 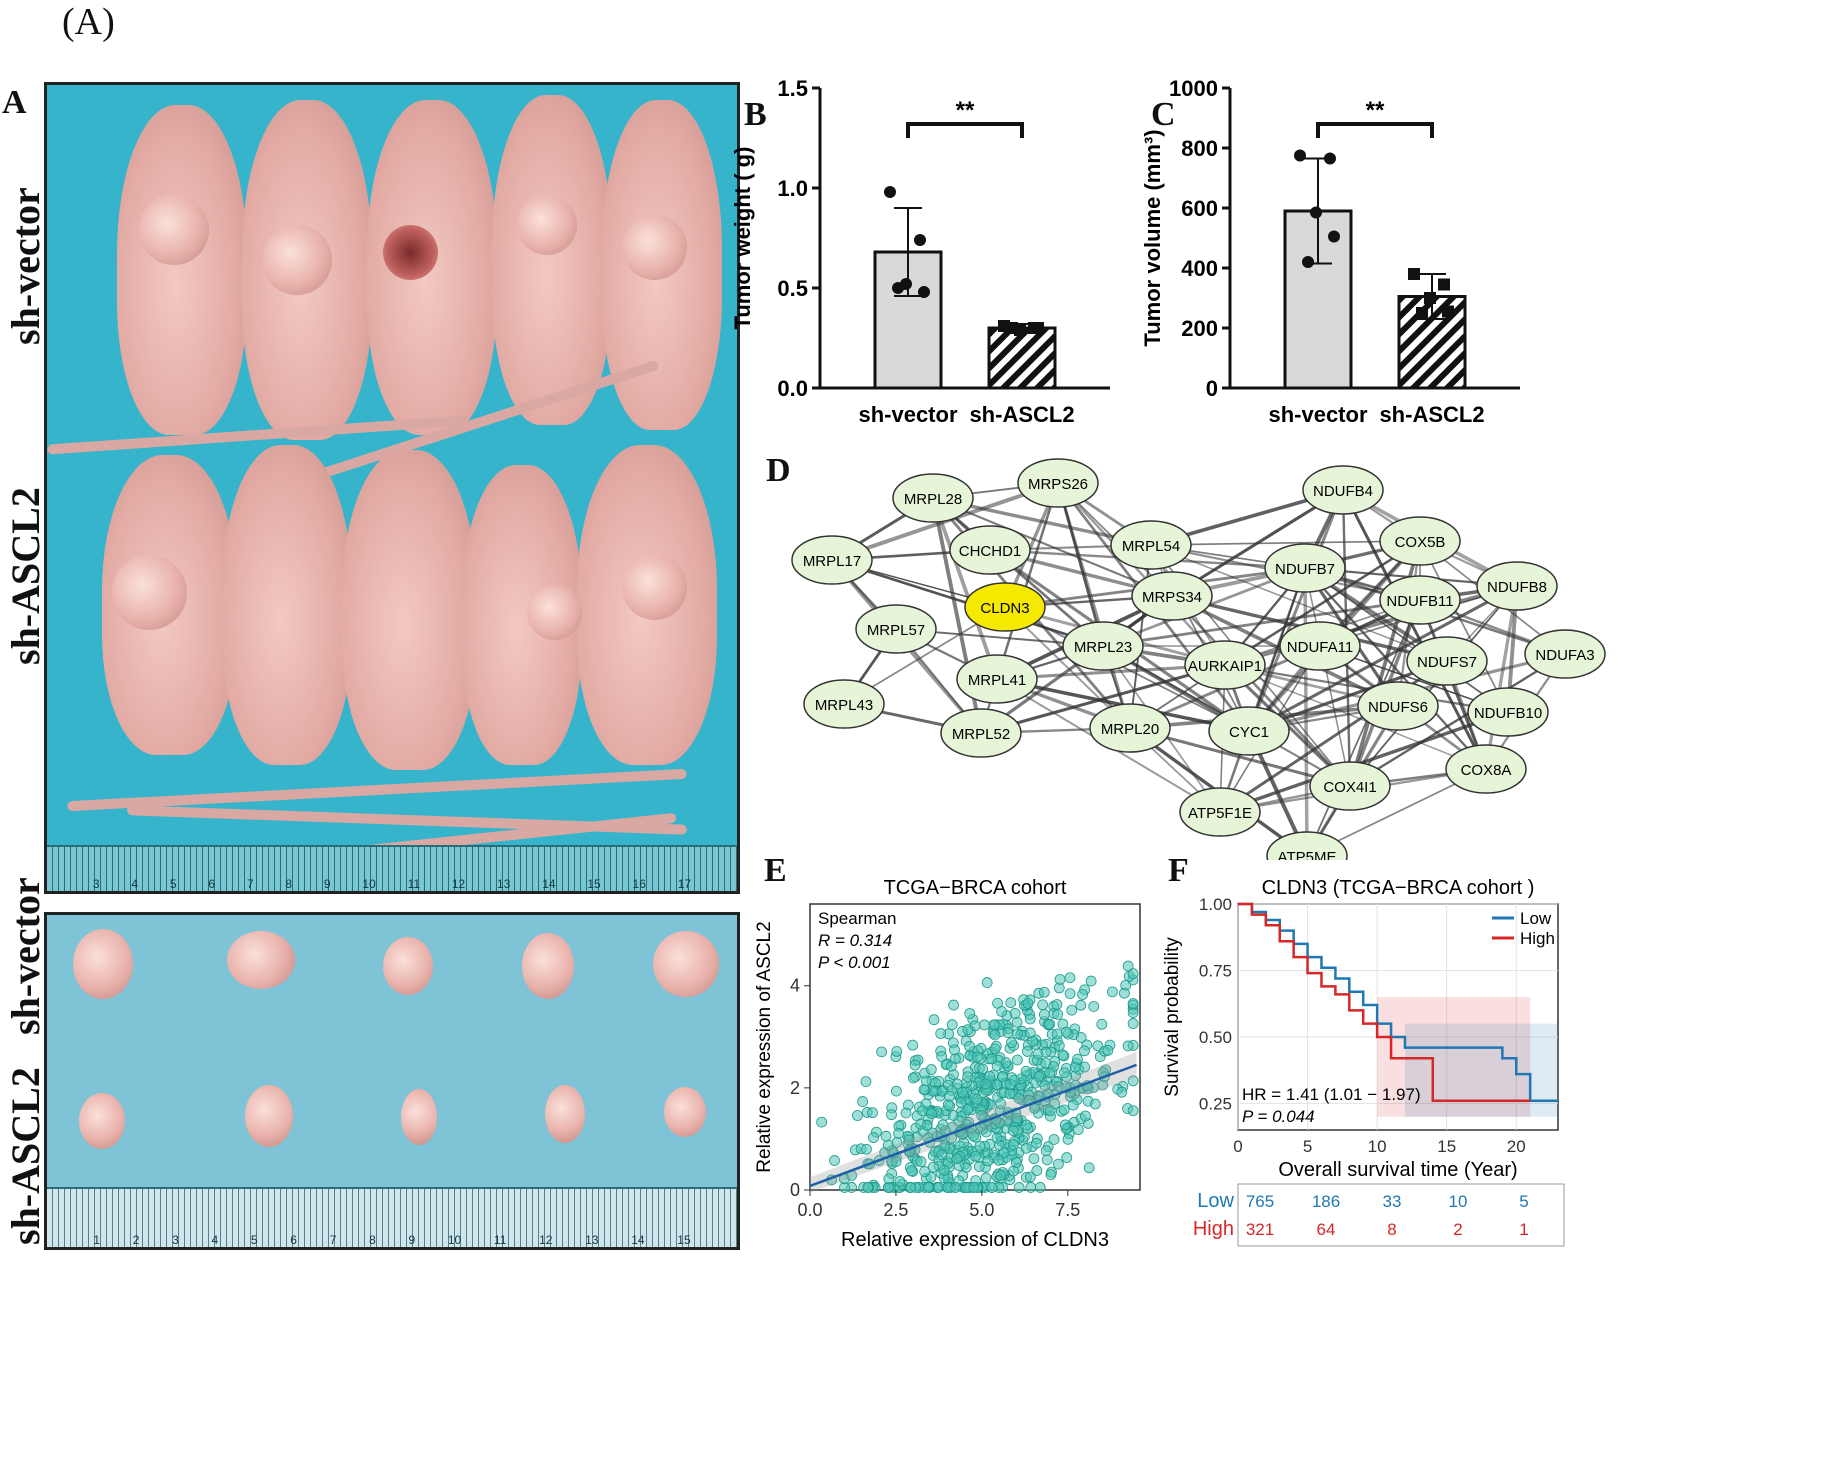 I want to click on ruler-tick-label: 13, so click(x=504, y=884).